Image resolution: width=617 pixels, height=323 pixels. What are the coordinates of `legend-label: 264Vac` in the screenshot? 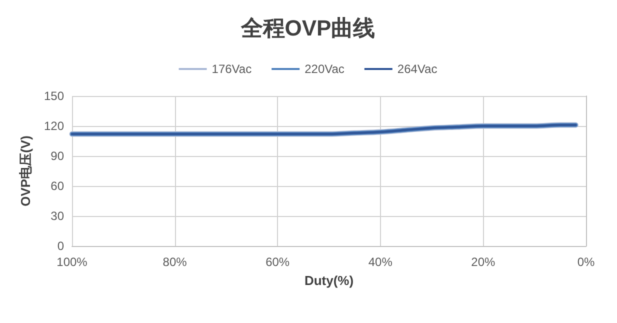 It's located at (417, 69).